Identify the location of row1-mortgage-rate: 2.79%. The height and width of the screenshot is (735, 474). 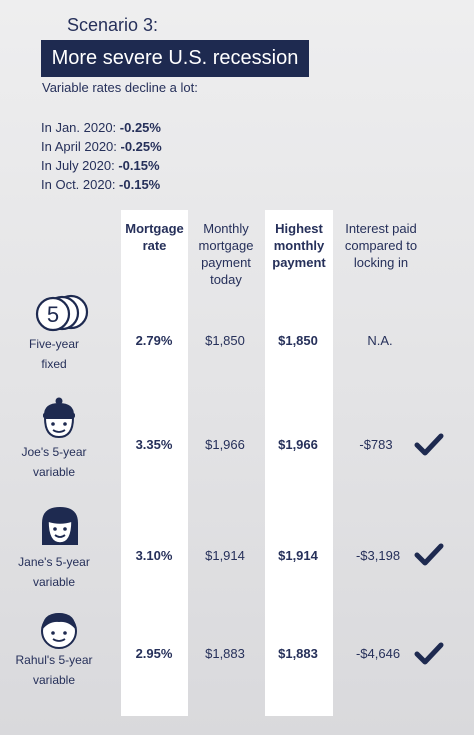
(154, 340).